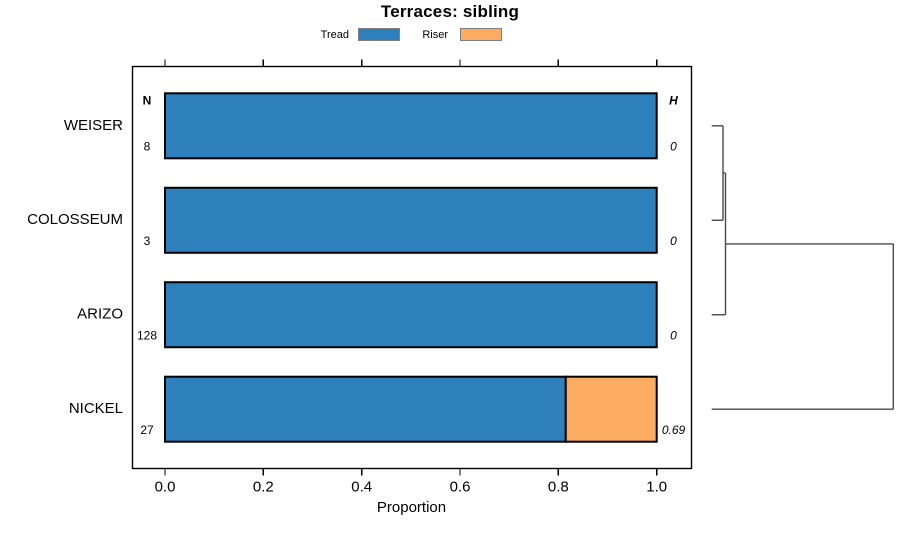  Describe the element at coordinates (558, 486) in the screenshot. I see `x-tick-label: 0.8` at that location.